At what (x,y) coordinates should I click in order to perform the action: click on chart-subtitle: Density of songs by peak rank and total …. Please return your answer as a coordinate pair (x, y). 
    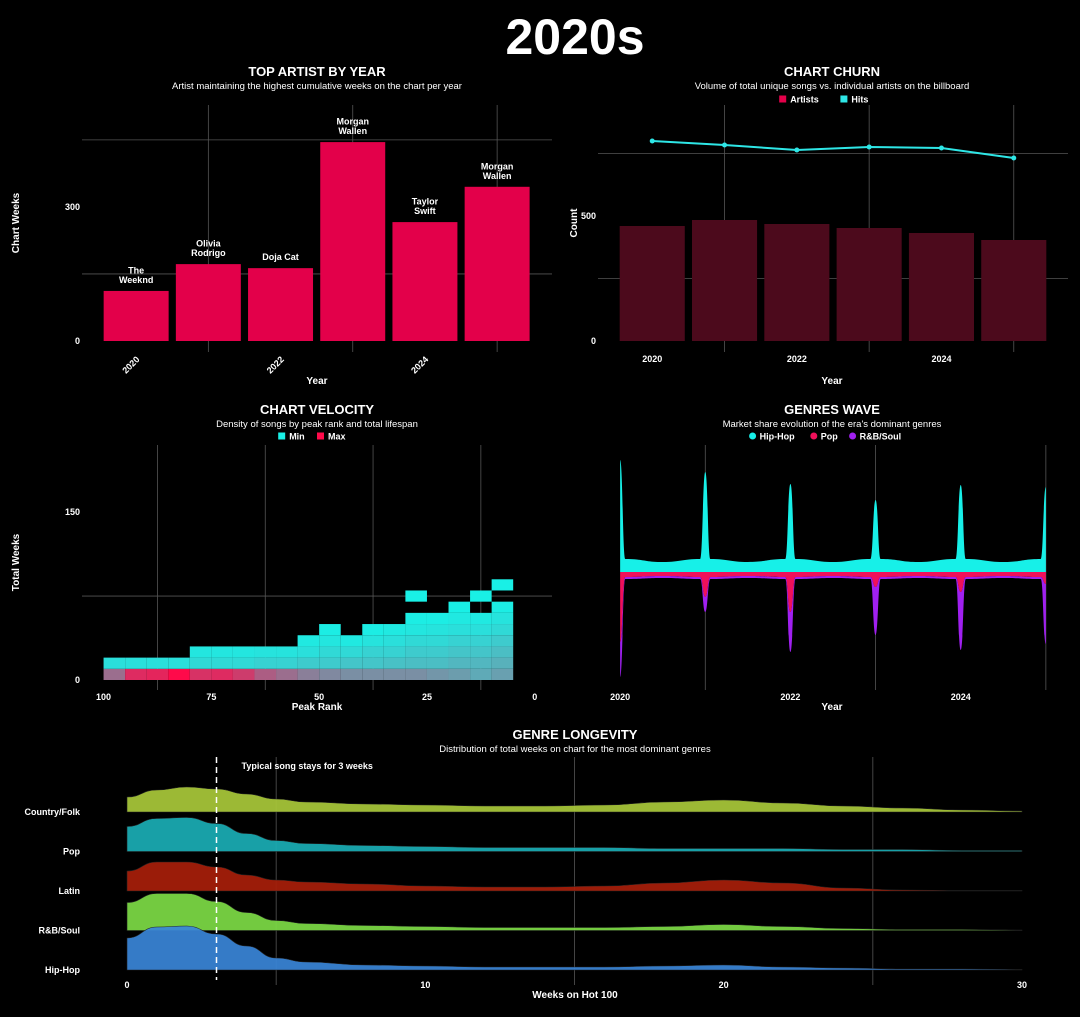
    Looking at the image, I should click on (317, 424).